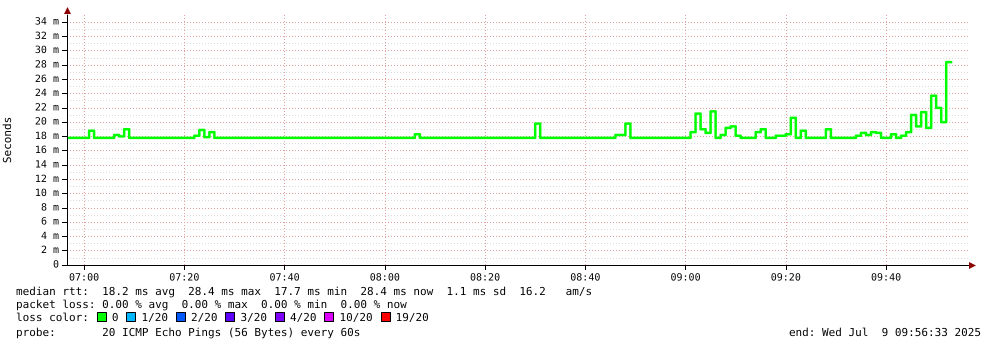 The image size is (997, 347). What do you see at coordinates (46, 165) in the screenshot?
I see `y-tick-label: 14 m` at bounding box center [46, 165].